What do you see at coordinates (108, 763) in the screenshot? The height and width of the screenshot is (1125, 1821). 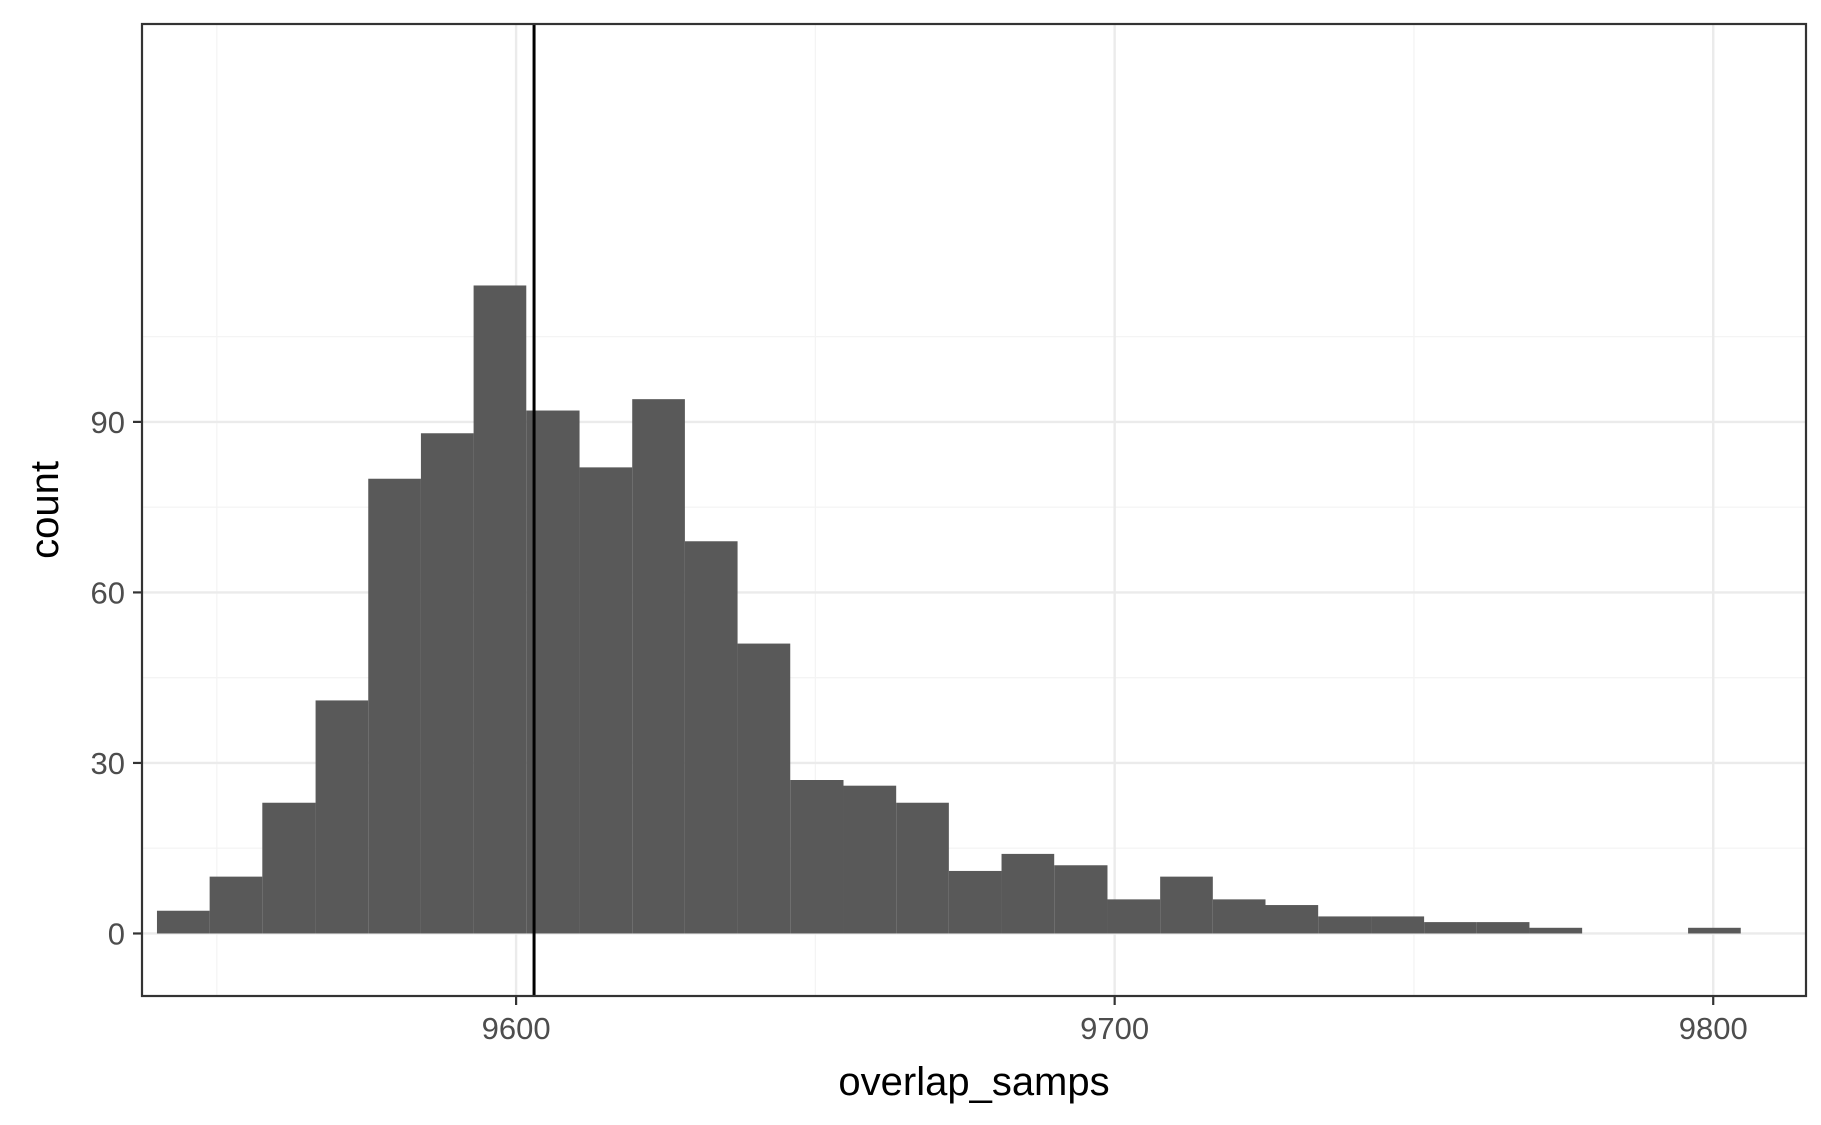 I see `y-tick-label: 30` at bounding box center [108, 763].